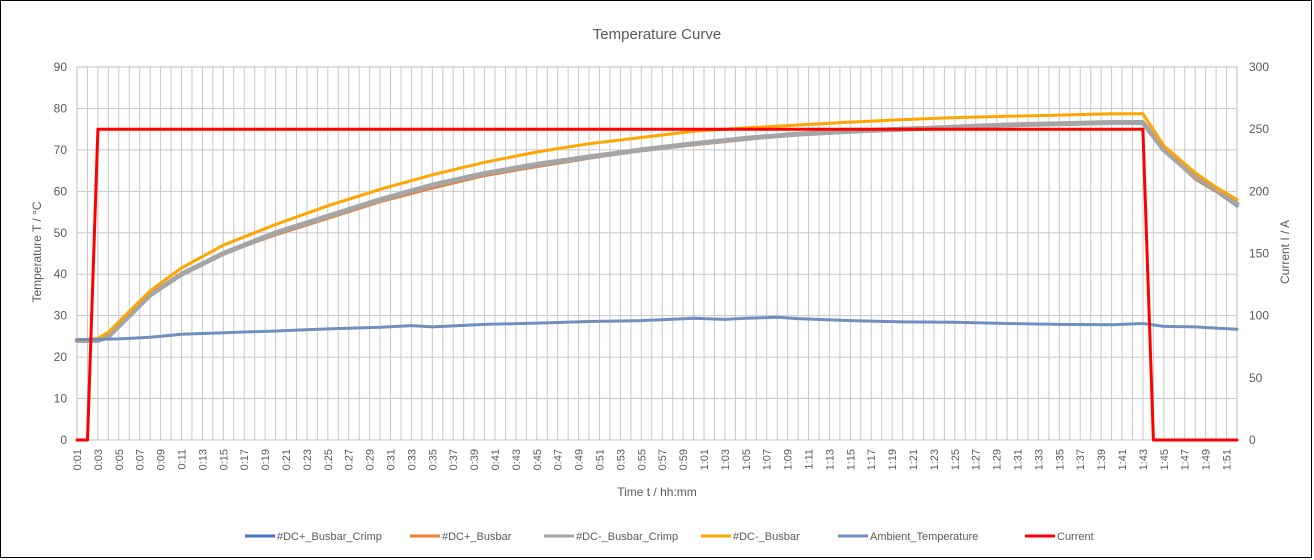 The height and width of the screenshot is (560, 1314). Describe the element at coordinates (350, 459) in the screenshot. I see `x-tick-label: 0:27` at that location.